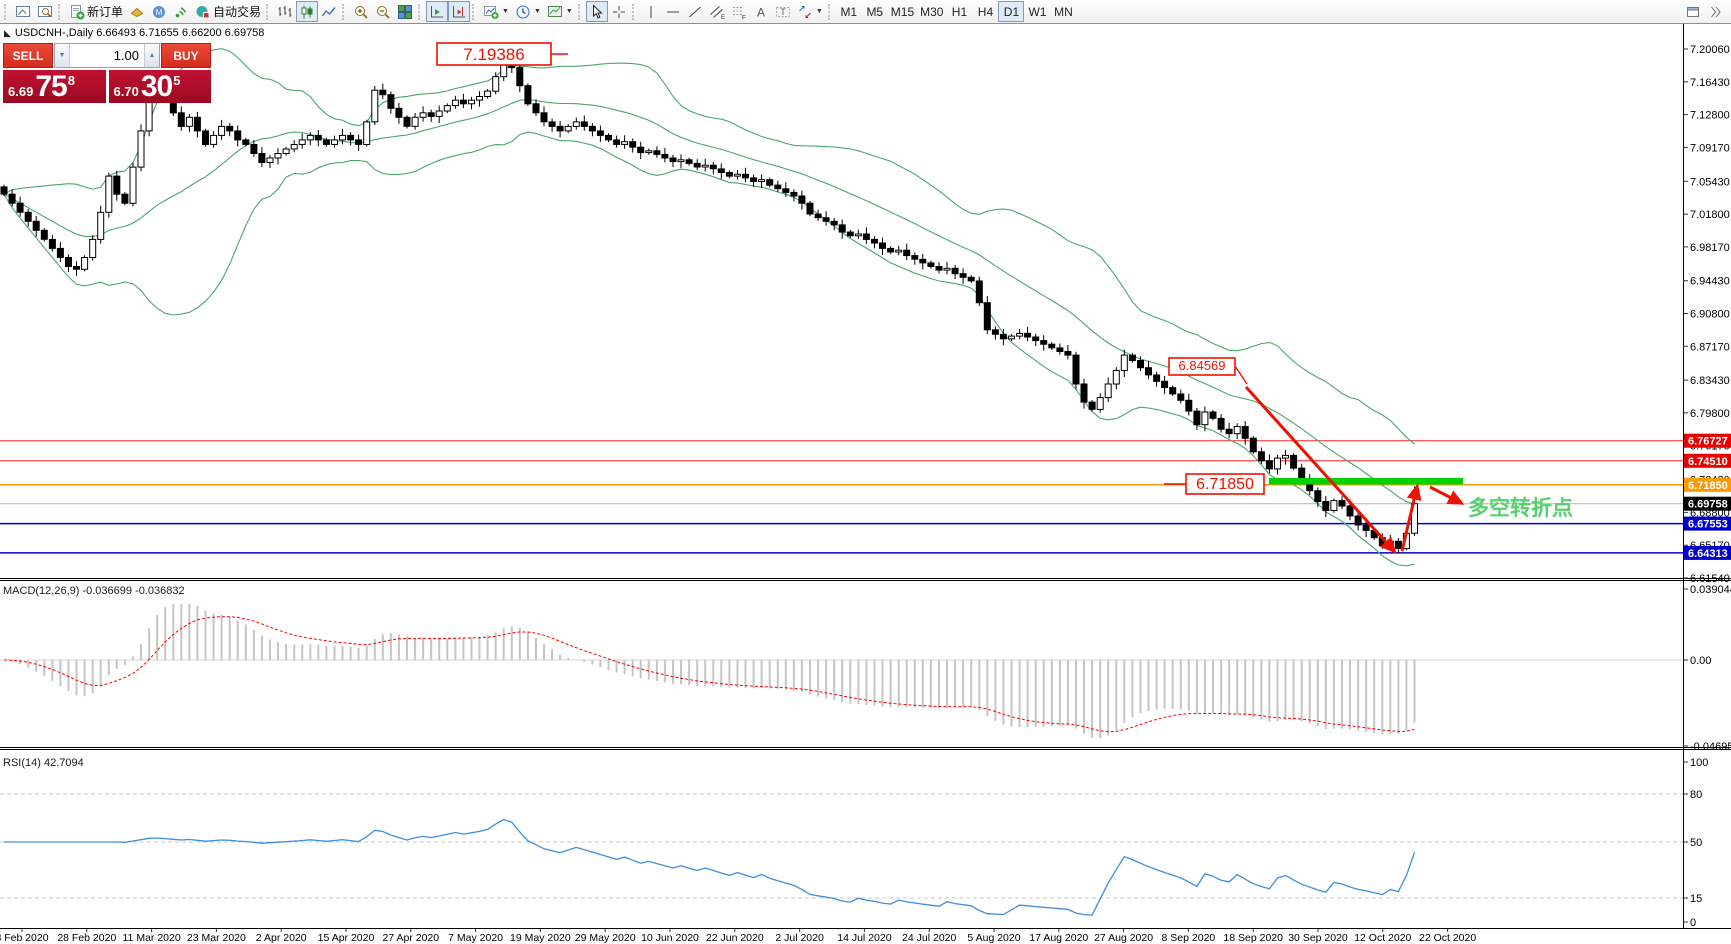 The image size is (1731, 944). Describe the element at coordinates (62, 55) in the screenshot. I see `volume-decrease-button: ▼` at that location.